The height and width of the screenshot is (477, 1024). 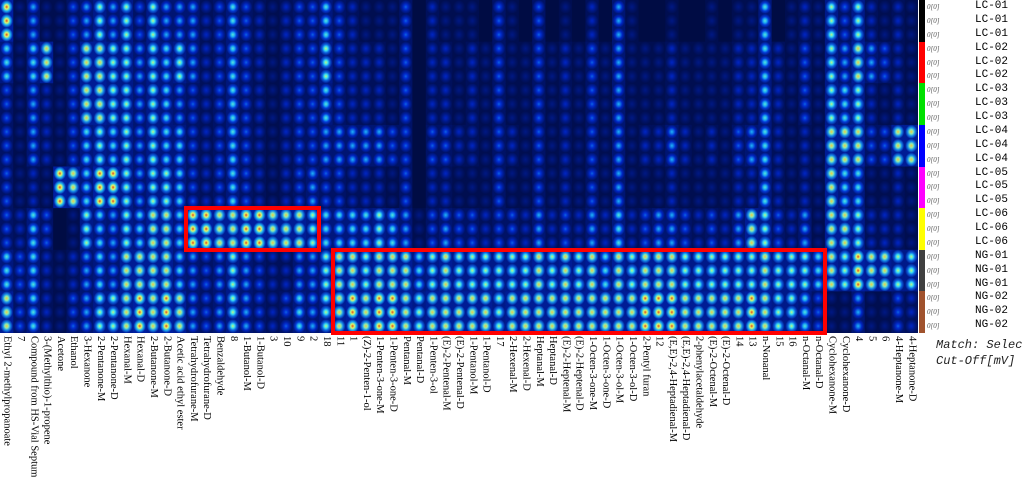 I want to click on compound-label: 2-Pentyl furan, so click(x=646, y=366).